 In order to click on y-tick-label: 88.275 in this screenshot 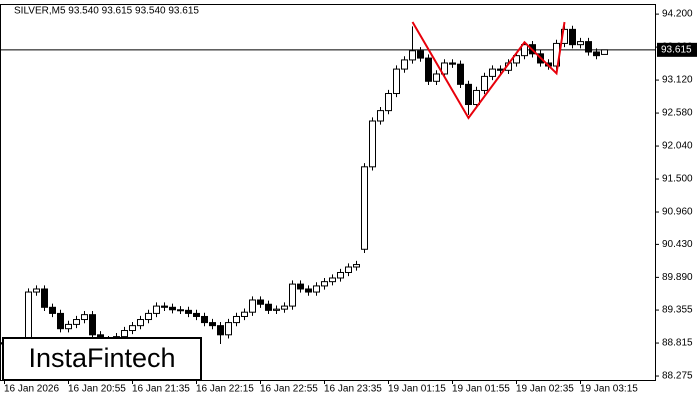, I will do `click(677, 376)`.